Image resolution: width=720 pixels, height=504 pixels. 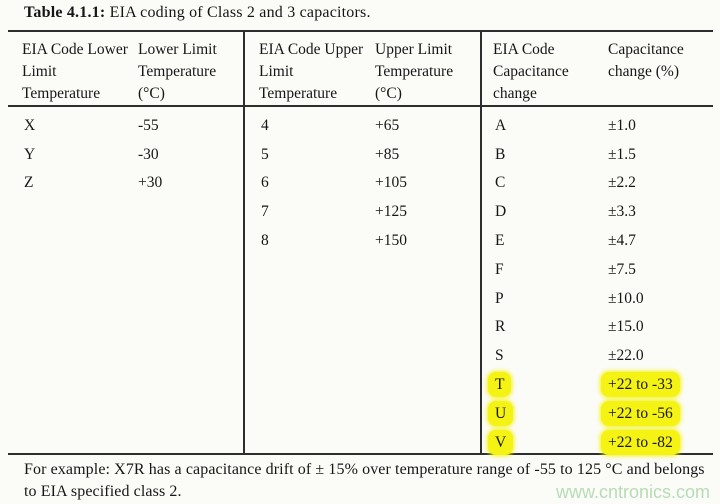 I want to click on eia-code-cell: 4, so click(x=265, y=125).